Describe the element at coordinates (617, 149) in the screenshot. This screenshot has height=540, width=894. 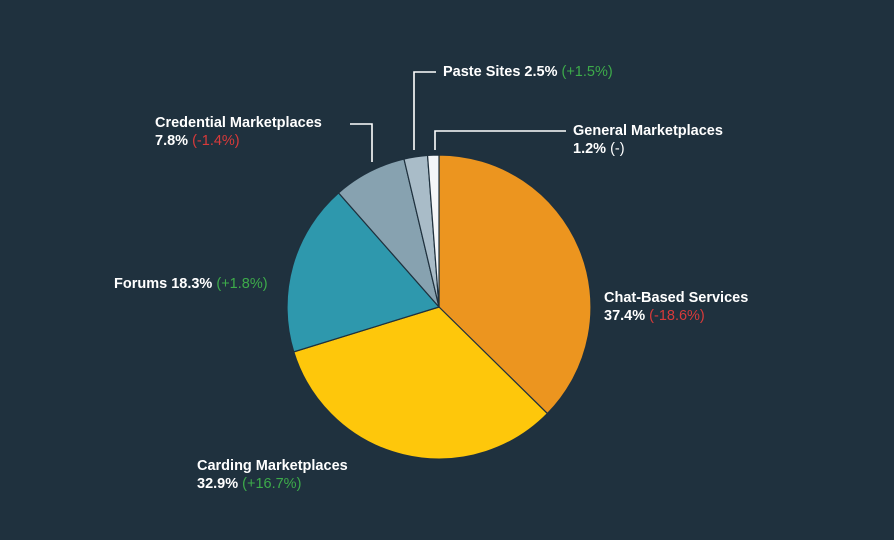
I see `slice-change: (-)` at that location.